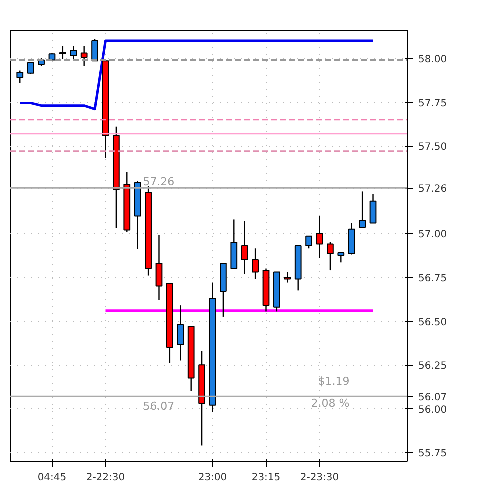 This screenshot has width=479, height=486. Describe the element at coordinates (433, 60) in the screenshot. I see `y-tick-label: 58.00` at that location.